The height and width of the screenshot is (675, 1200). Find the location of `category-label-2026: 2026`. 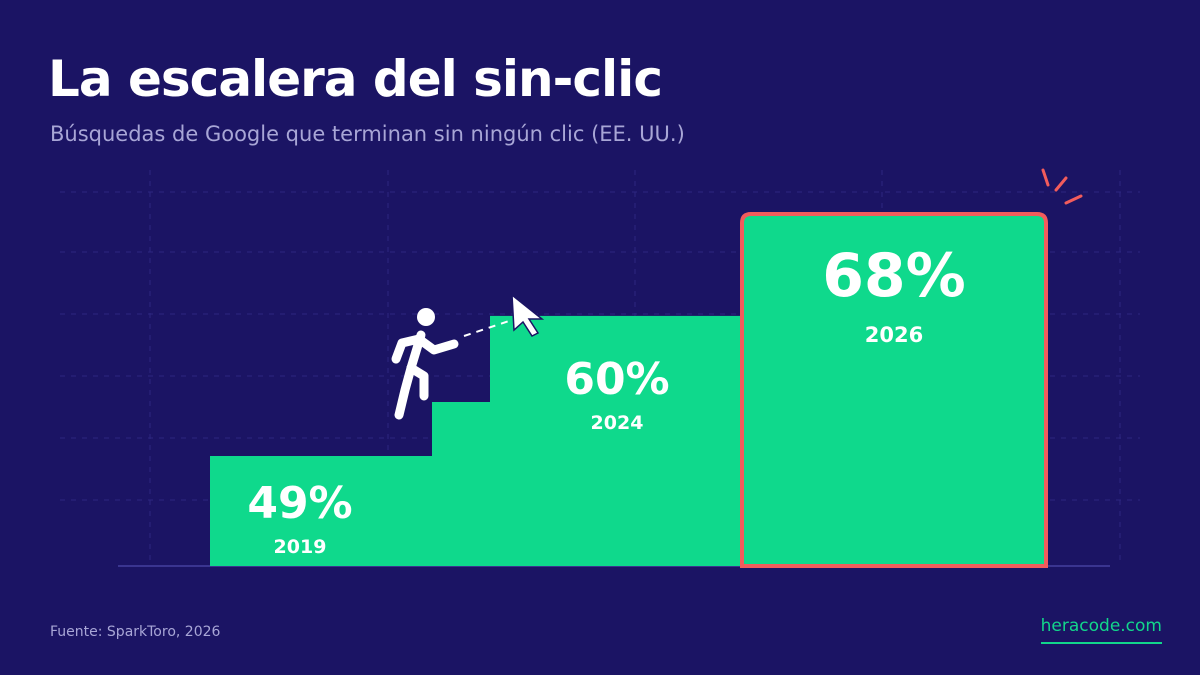

category-label-2026: 2026 is located at coordinates (894, 335).